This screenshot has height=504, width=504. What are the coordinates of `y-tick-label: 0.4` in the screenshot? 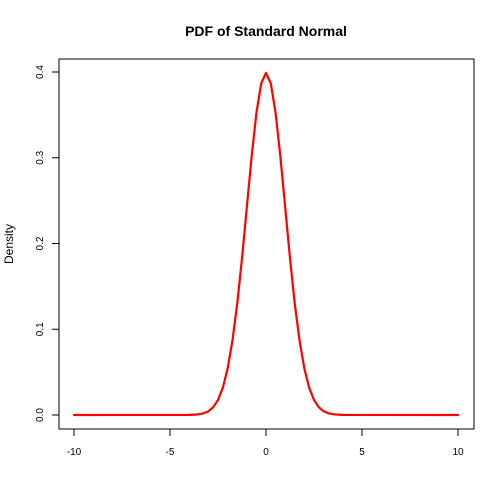 It's located at (40, 72).